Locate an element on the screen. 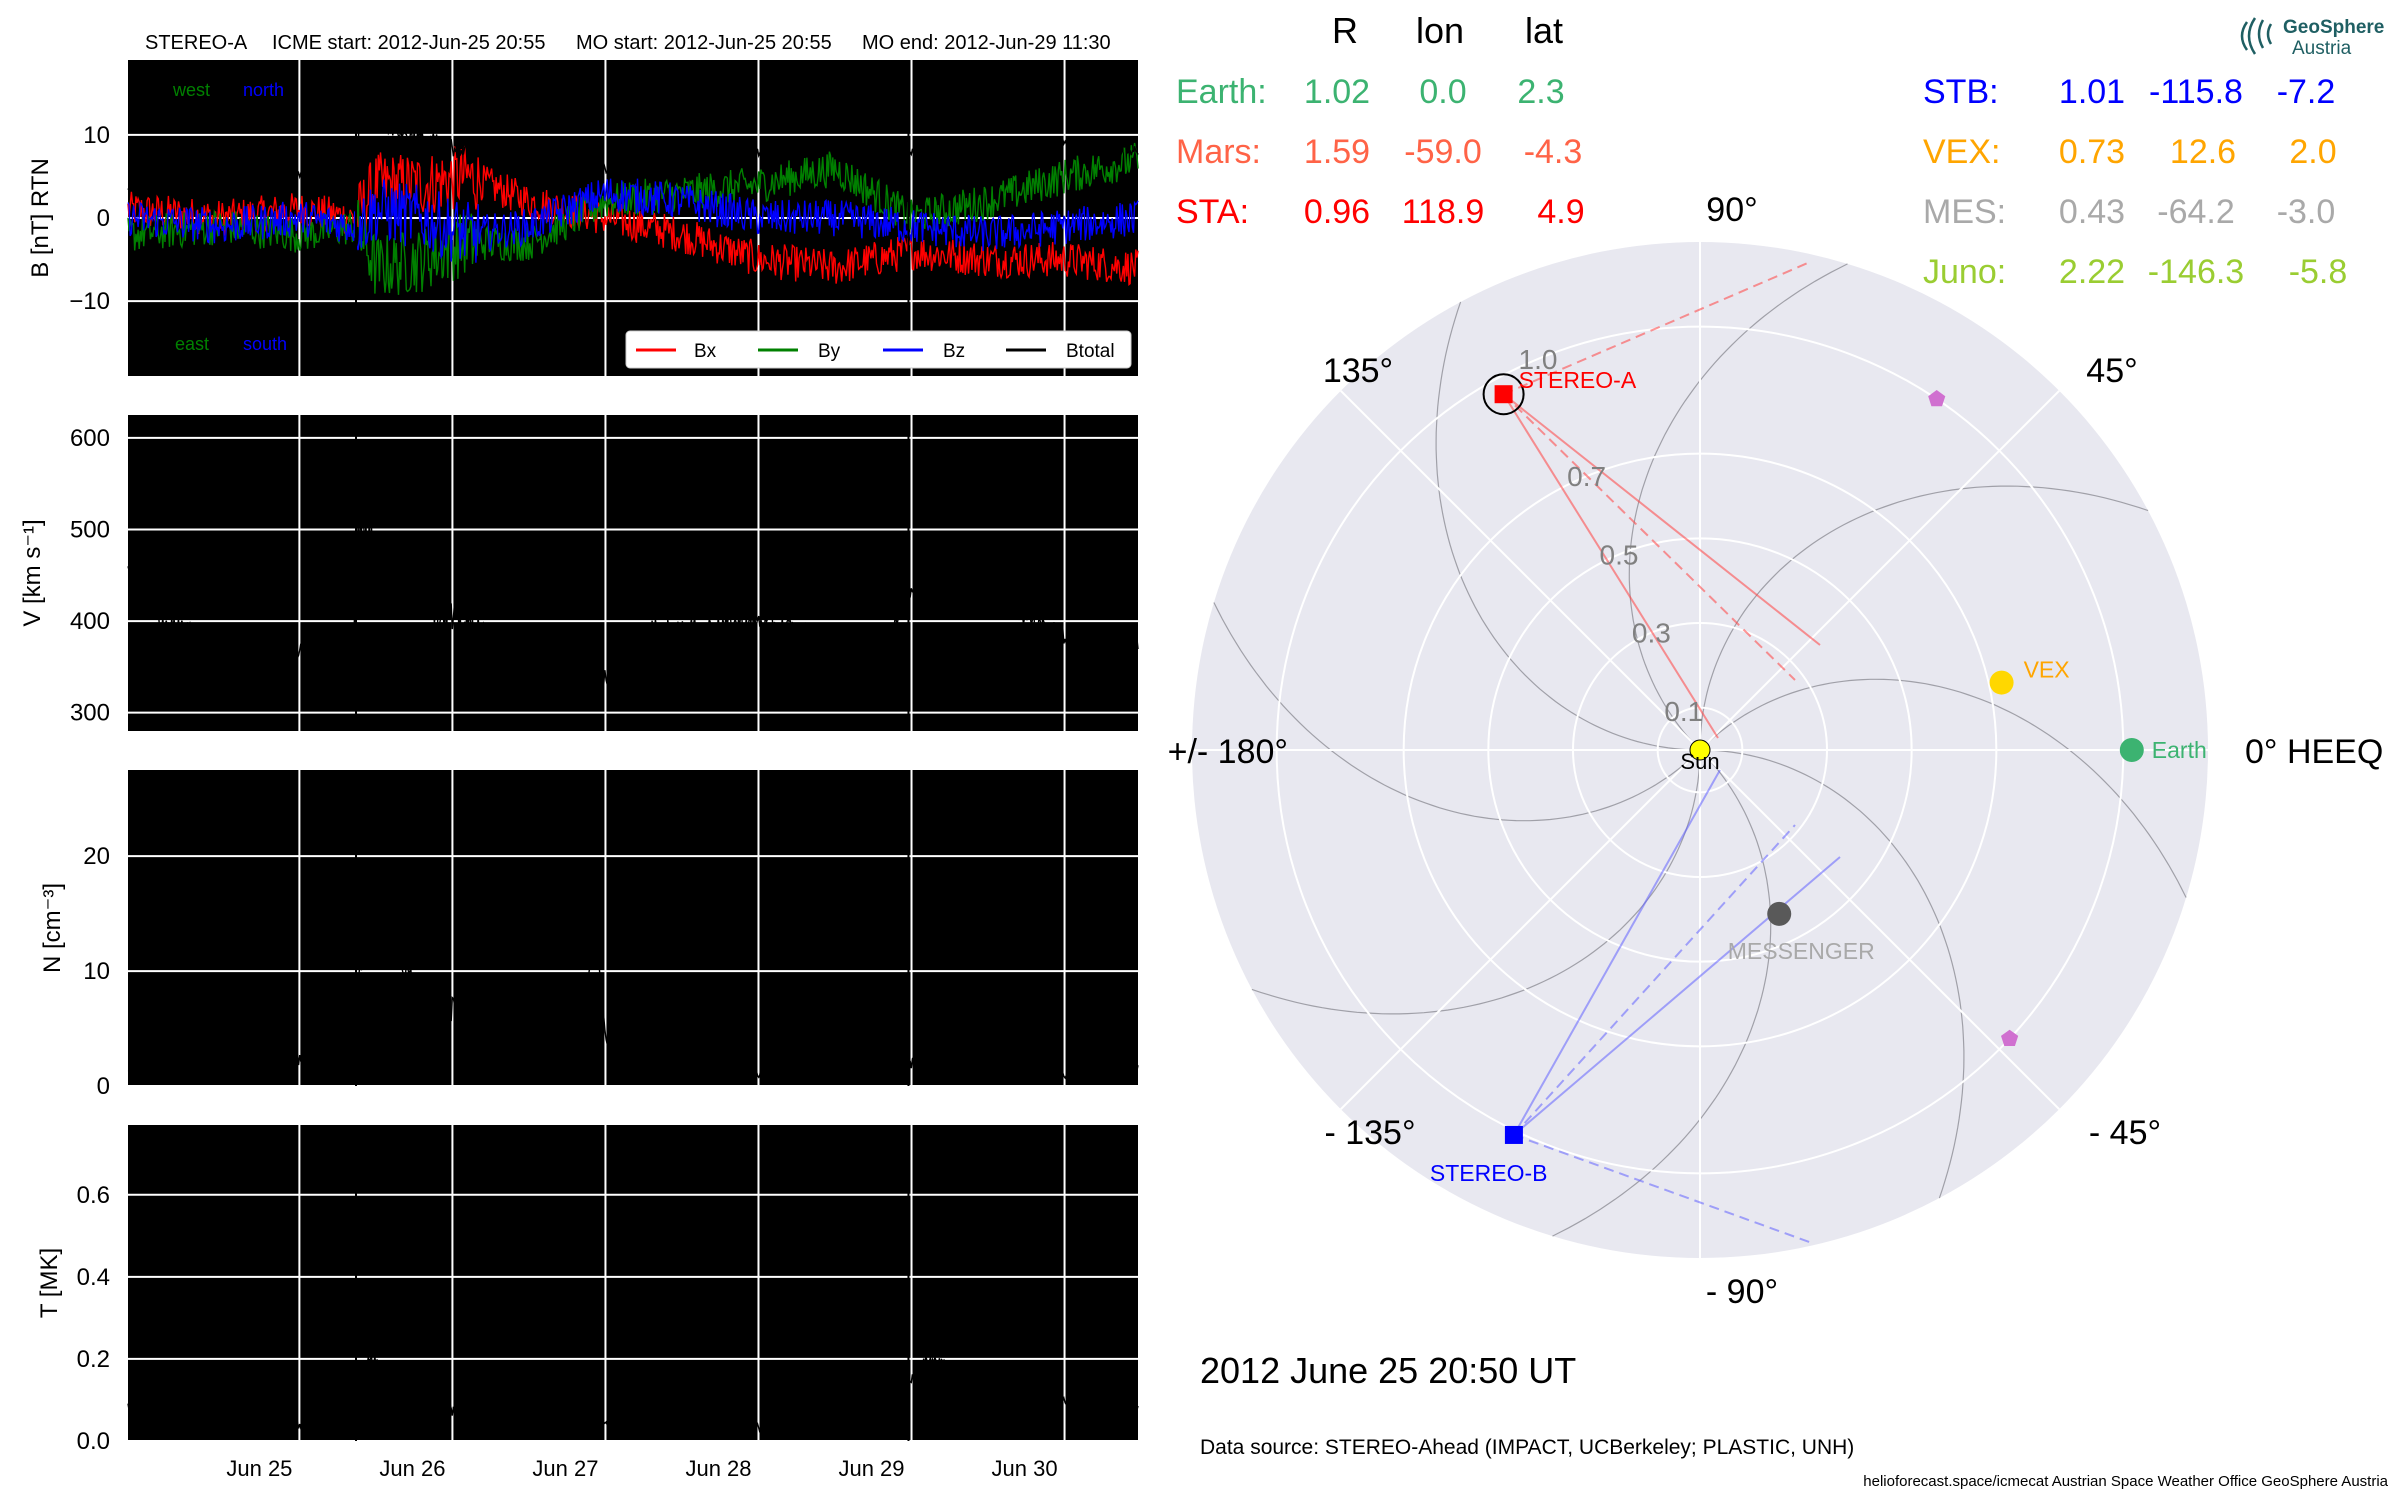 The width and height of the screenshot is (2400, 1500). header-lon: lon is located at coordinates (1440, 30).